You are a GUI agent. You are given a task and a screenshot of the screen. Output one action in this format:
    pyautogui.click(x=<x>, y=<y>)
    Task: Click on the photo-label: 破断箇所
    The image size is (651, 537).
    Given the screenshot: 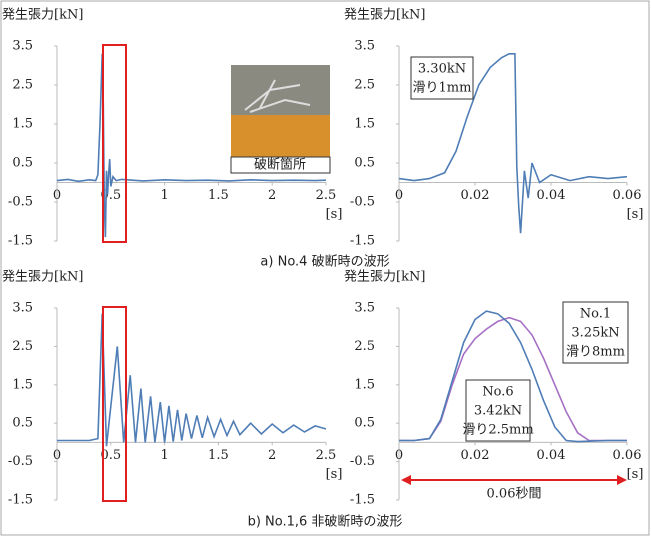 What is the action you would take?
    pyautogui.click(x=280, y=165)
    